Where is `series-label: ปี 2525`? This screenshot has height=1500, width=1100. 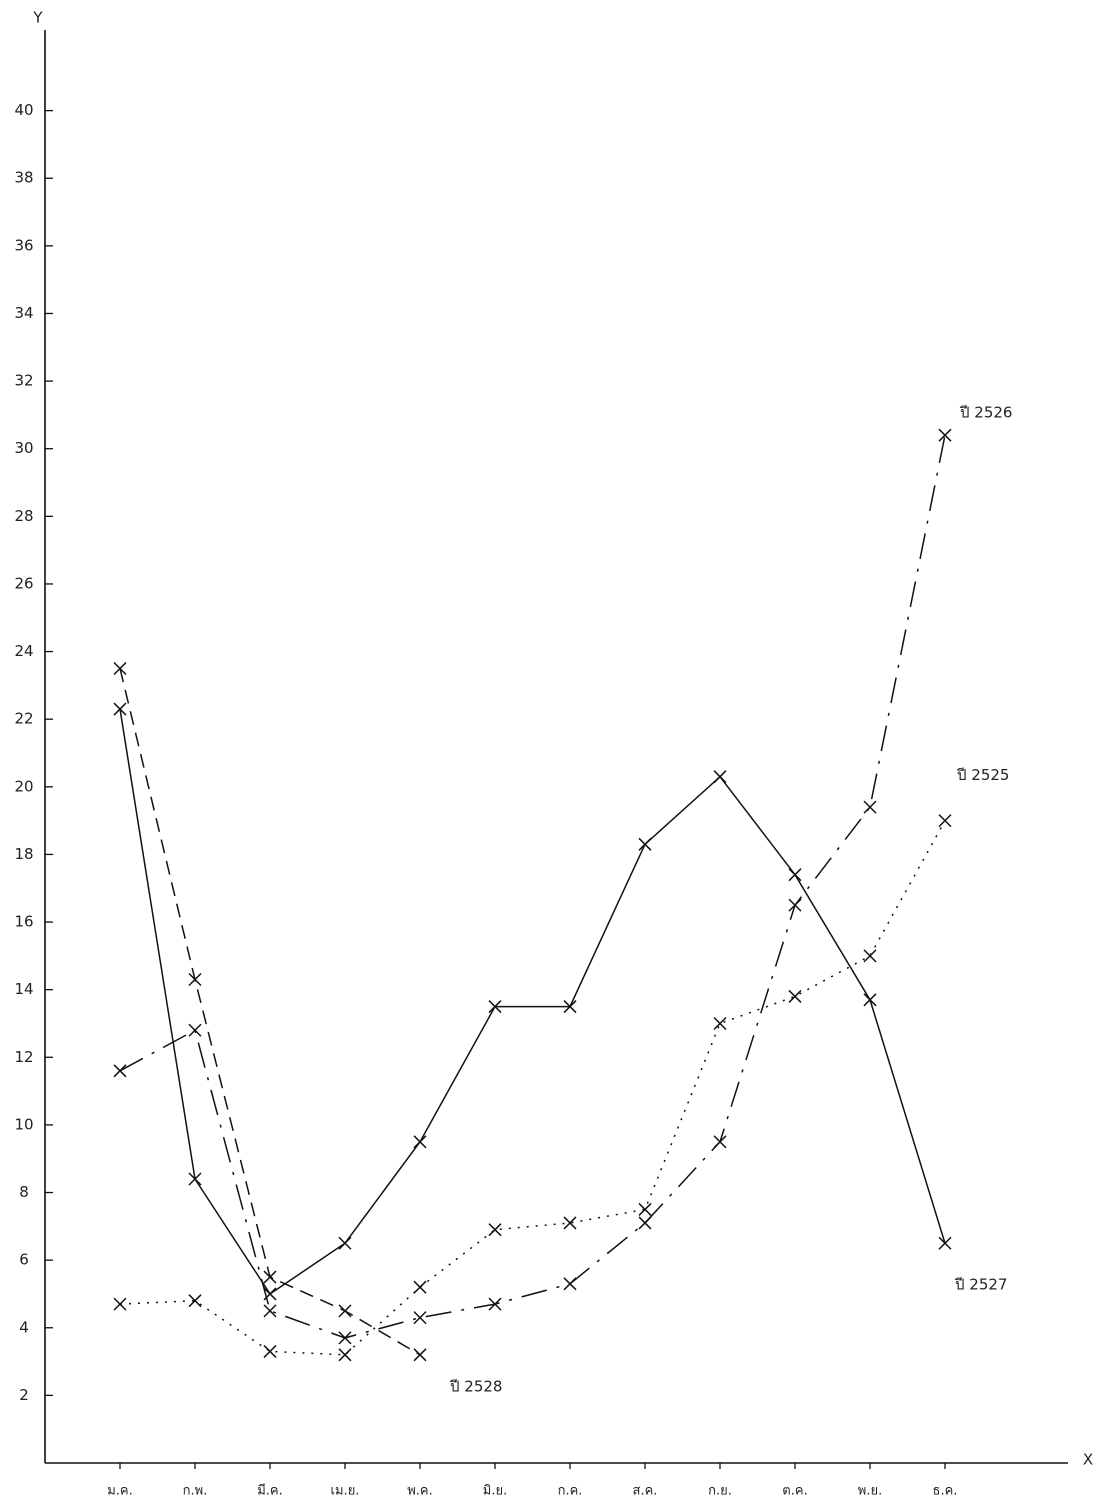
series-label: ปี 2525 is located at coordinates (982, 775).